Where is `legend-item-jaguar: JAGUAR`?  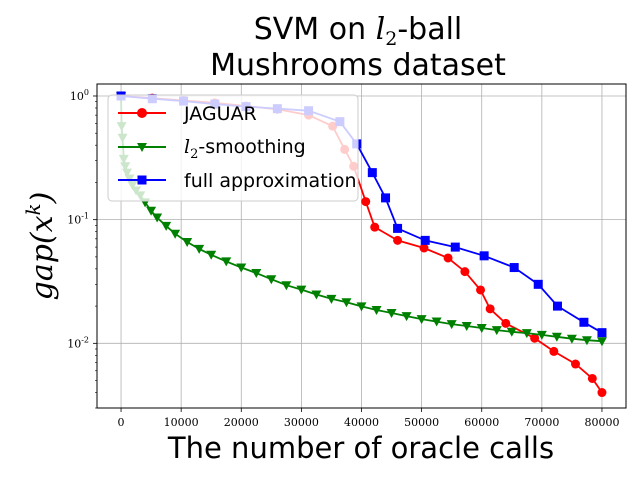
legend-item-jaguar: JAGUAR is located at coordinates (187, 114).